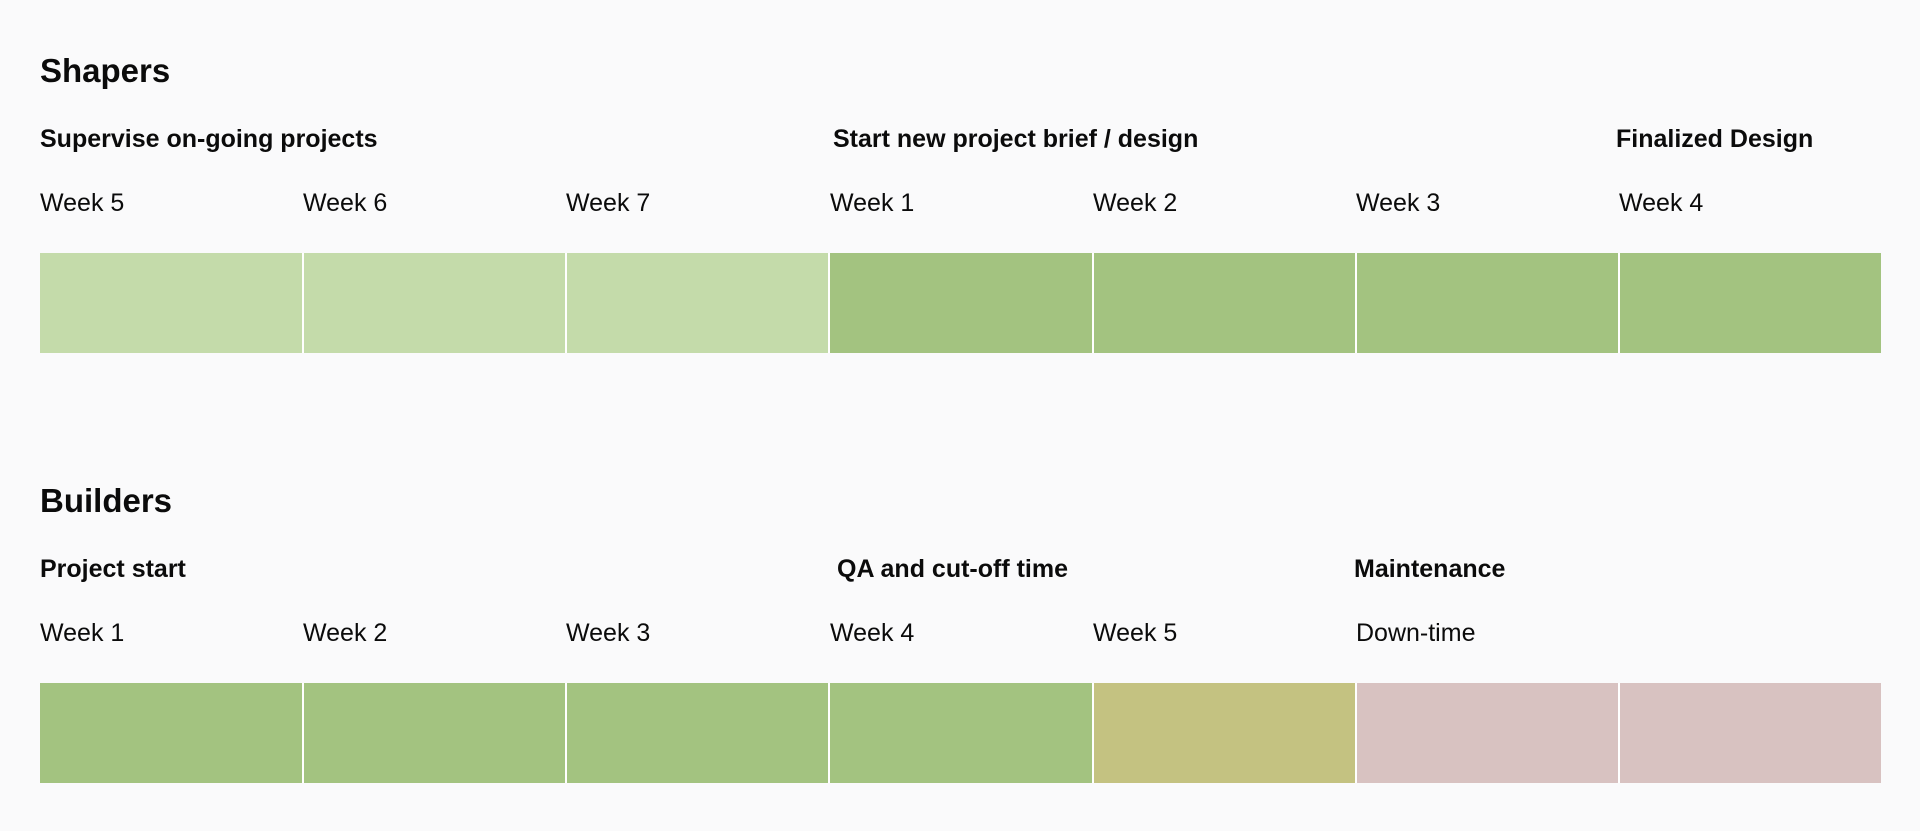  I want to click on section-title: Builders, so click(106, 500).